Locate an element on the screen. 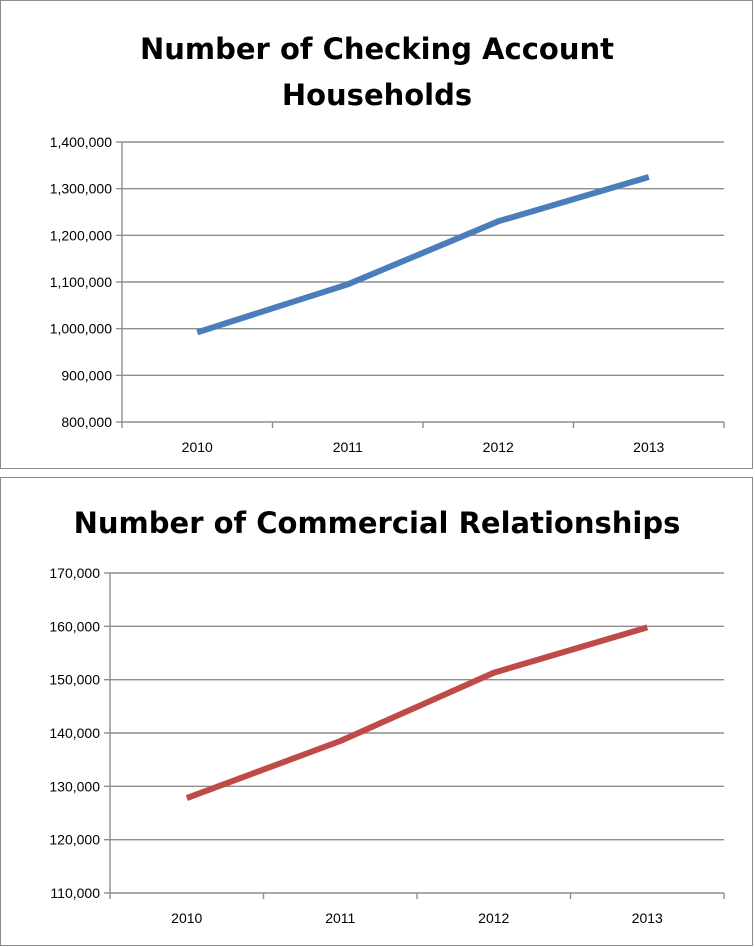 The image size is (755, 947). commercial-y-tick-label-4: 150,000 is located at coordinates (74, 680).